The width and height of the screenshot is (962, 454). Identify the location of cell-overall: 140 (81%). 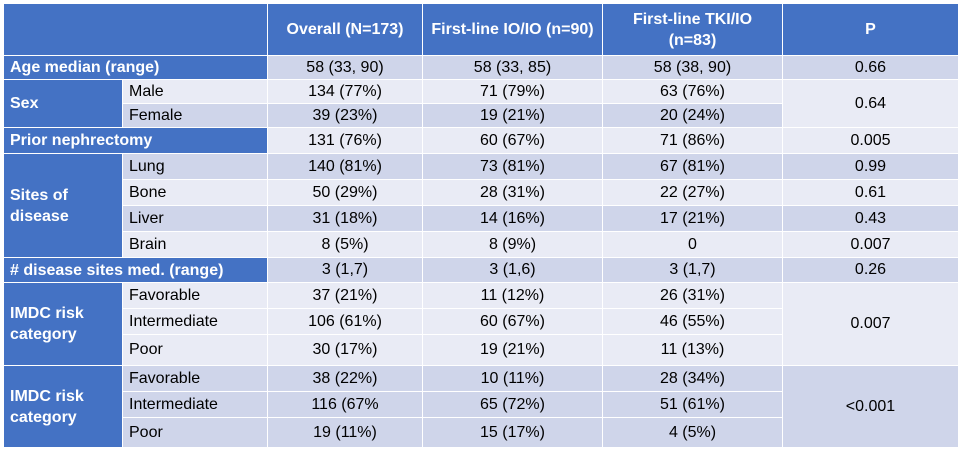
(345, 166).